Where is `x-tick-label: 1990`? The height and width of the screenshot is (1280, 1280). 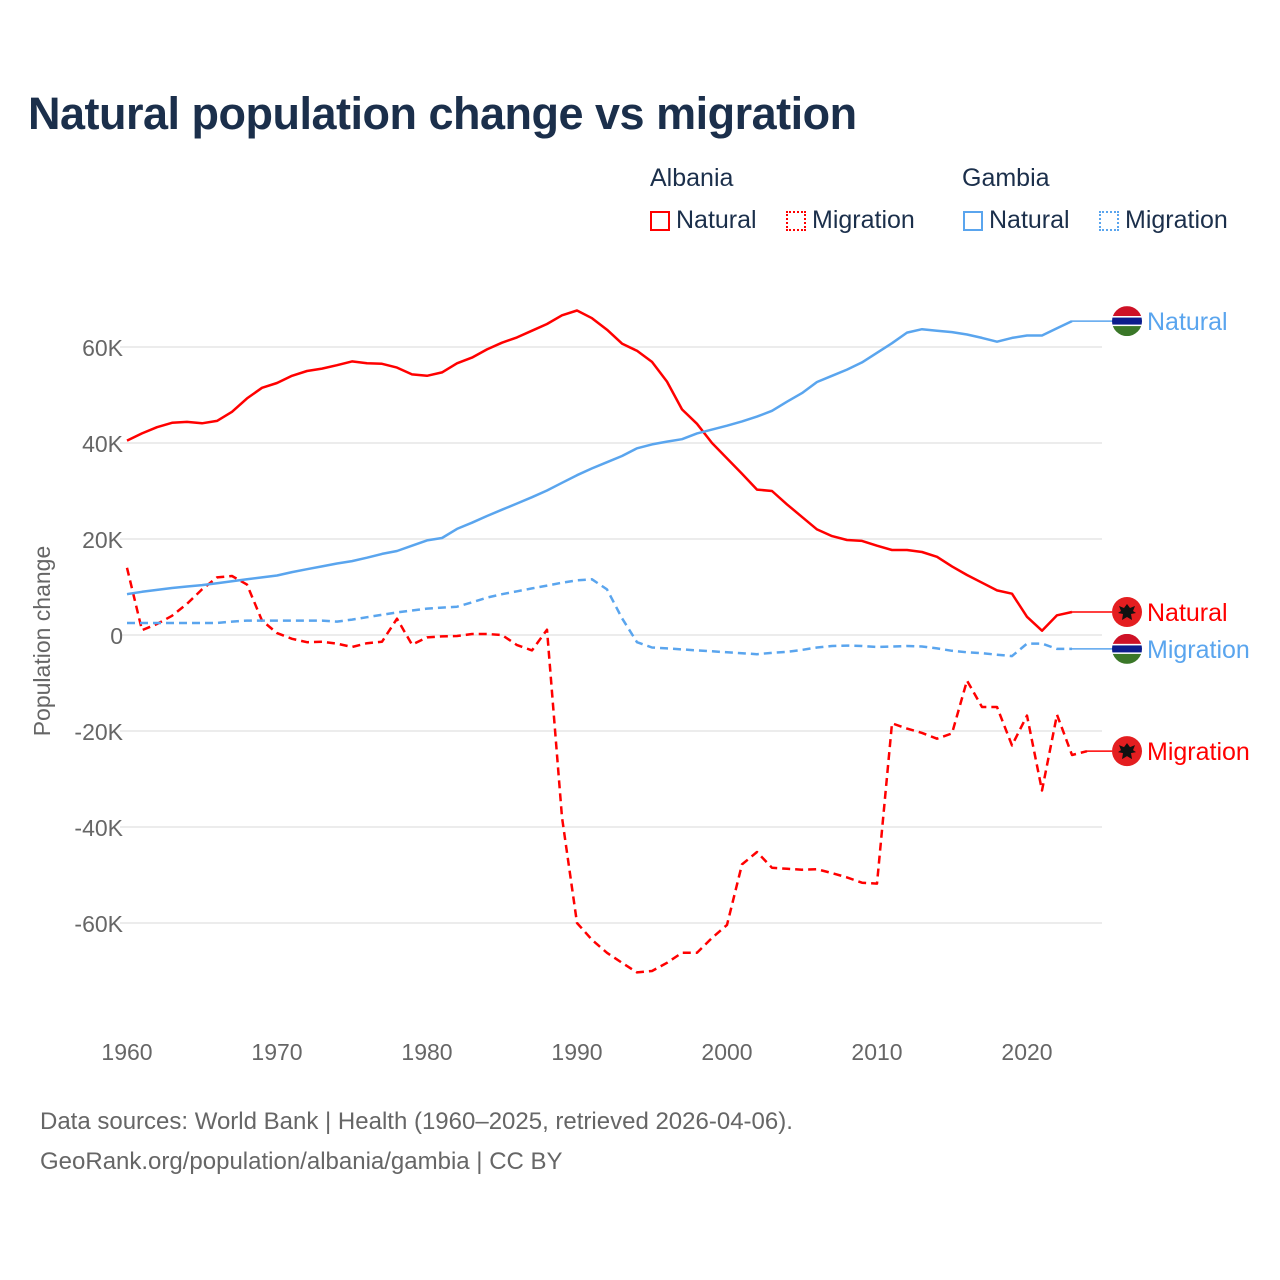
x-tick-label: 1990 is located at coordinates (576, 1052).